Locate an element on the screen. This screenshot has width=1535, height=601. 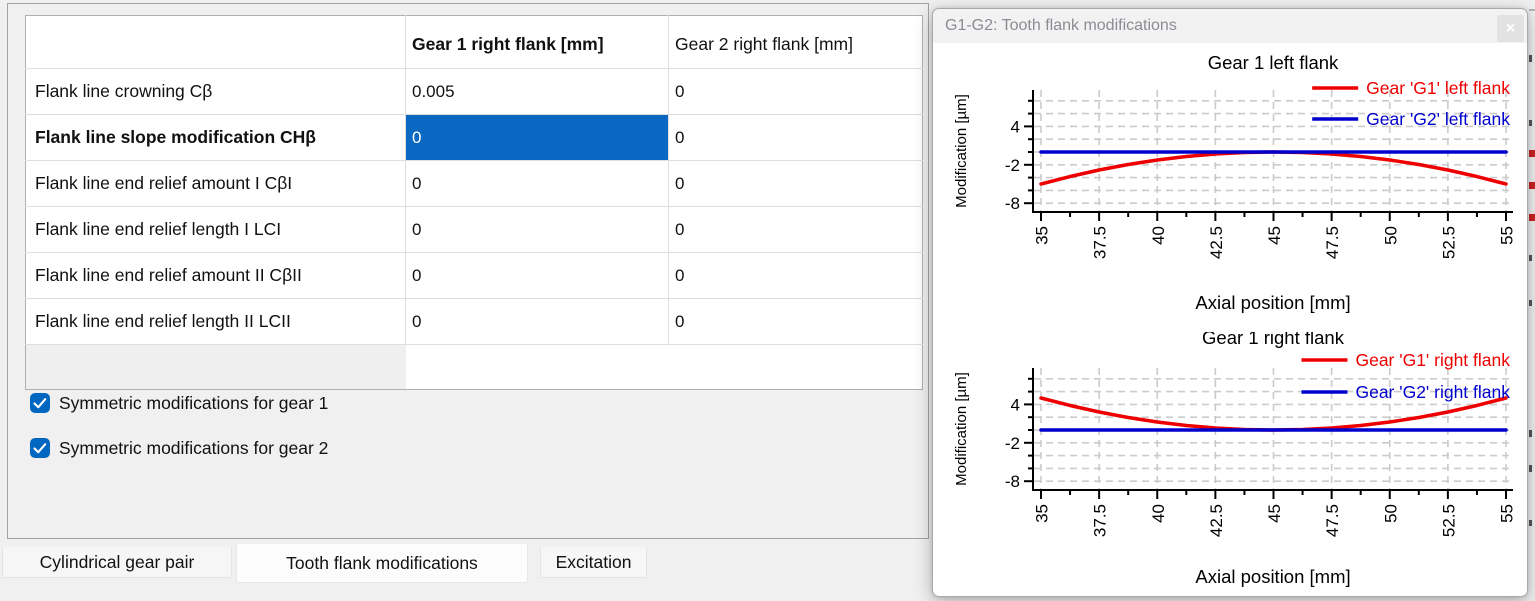
table-row-end-relief-length-1: Flank line end relief length I LCI 0 0 is located at coordinates (474, 229).